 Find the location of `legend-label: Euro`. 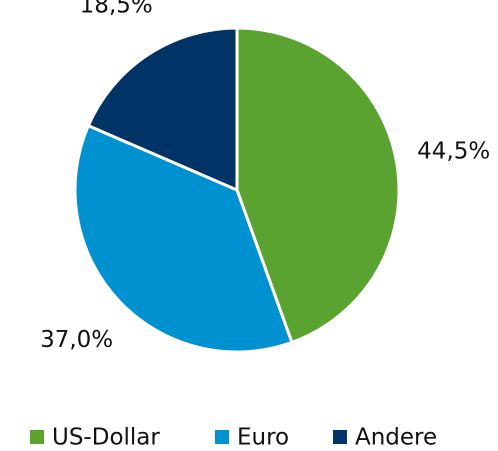

legend-label: Euro is located at coordinates (263, 438).